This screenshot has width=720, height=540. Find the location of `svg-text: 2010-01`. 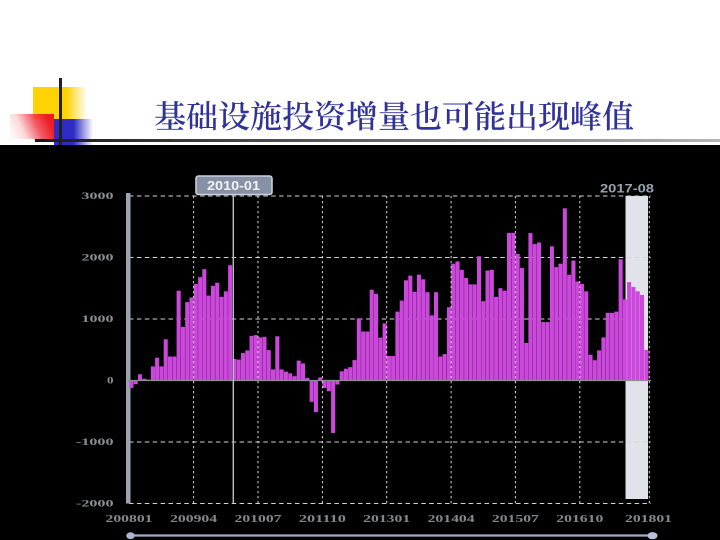

svg-text: 2010-01 is located at coordinates (233, 186).